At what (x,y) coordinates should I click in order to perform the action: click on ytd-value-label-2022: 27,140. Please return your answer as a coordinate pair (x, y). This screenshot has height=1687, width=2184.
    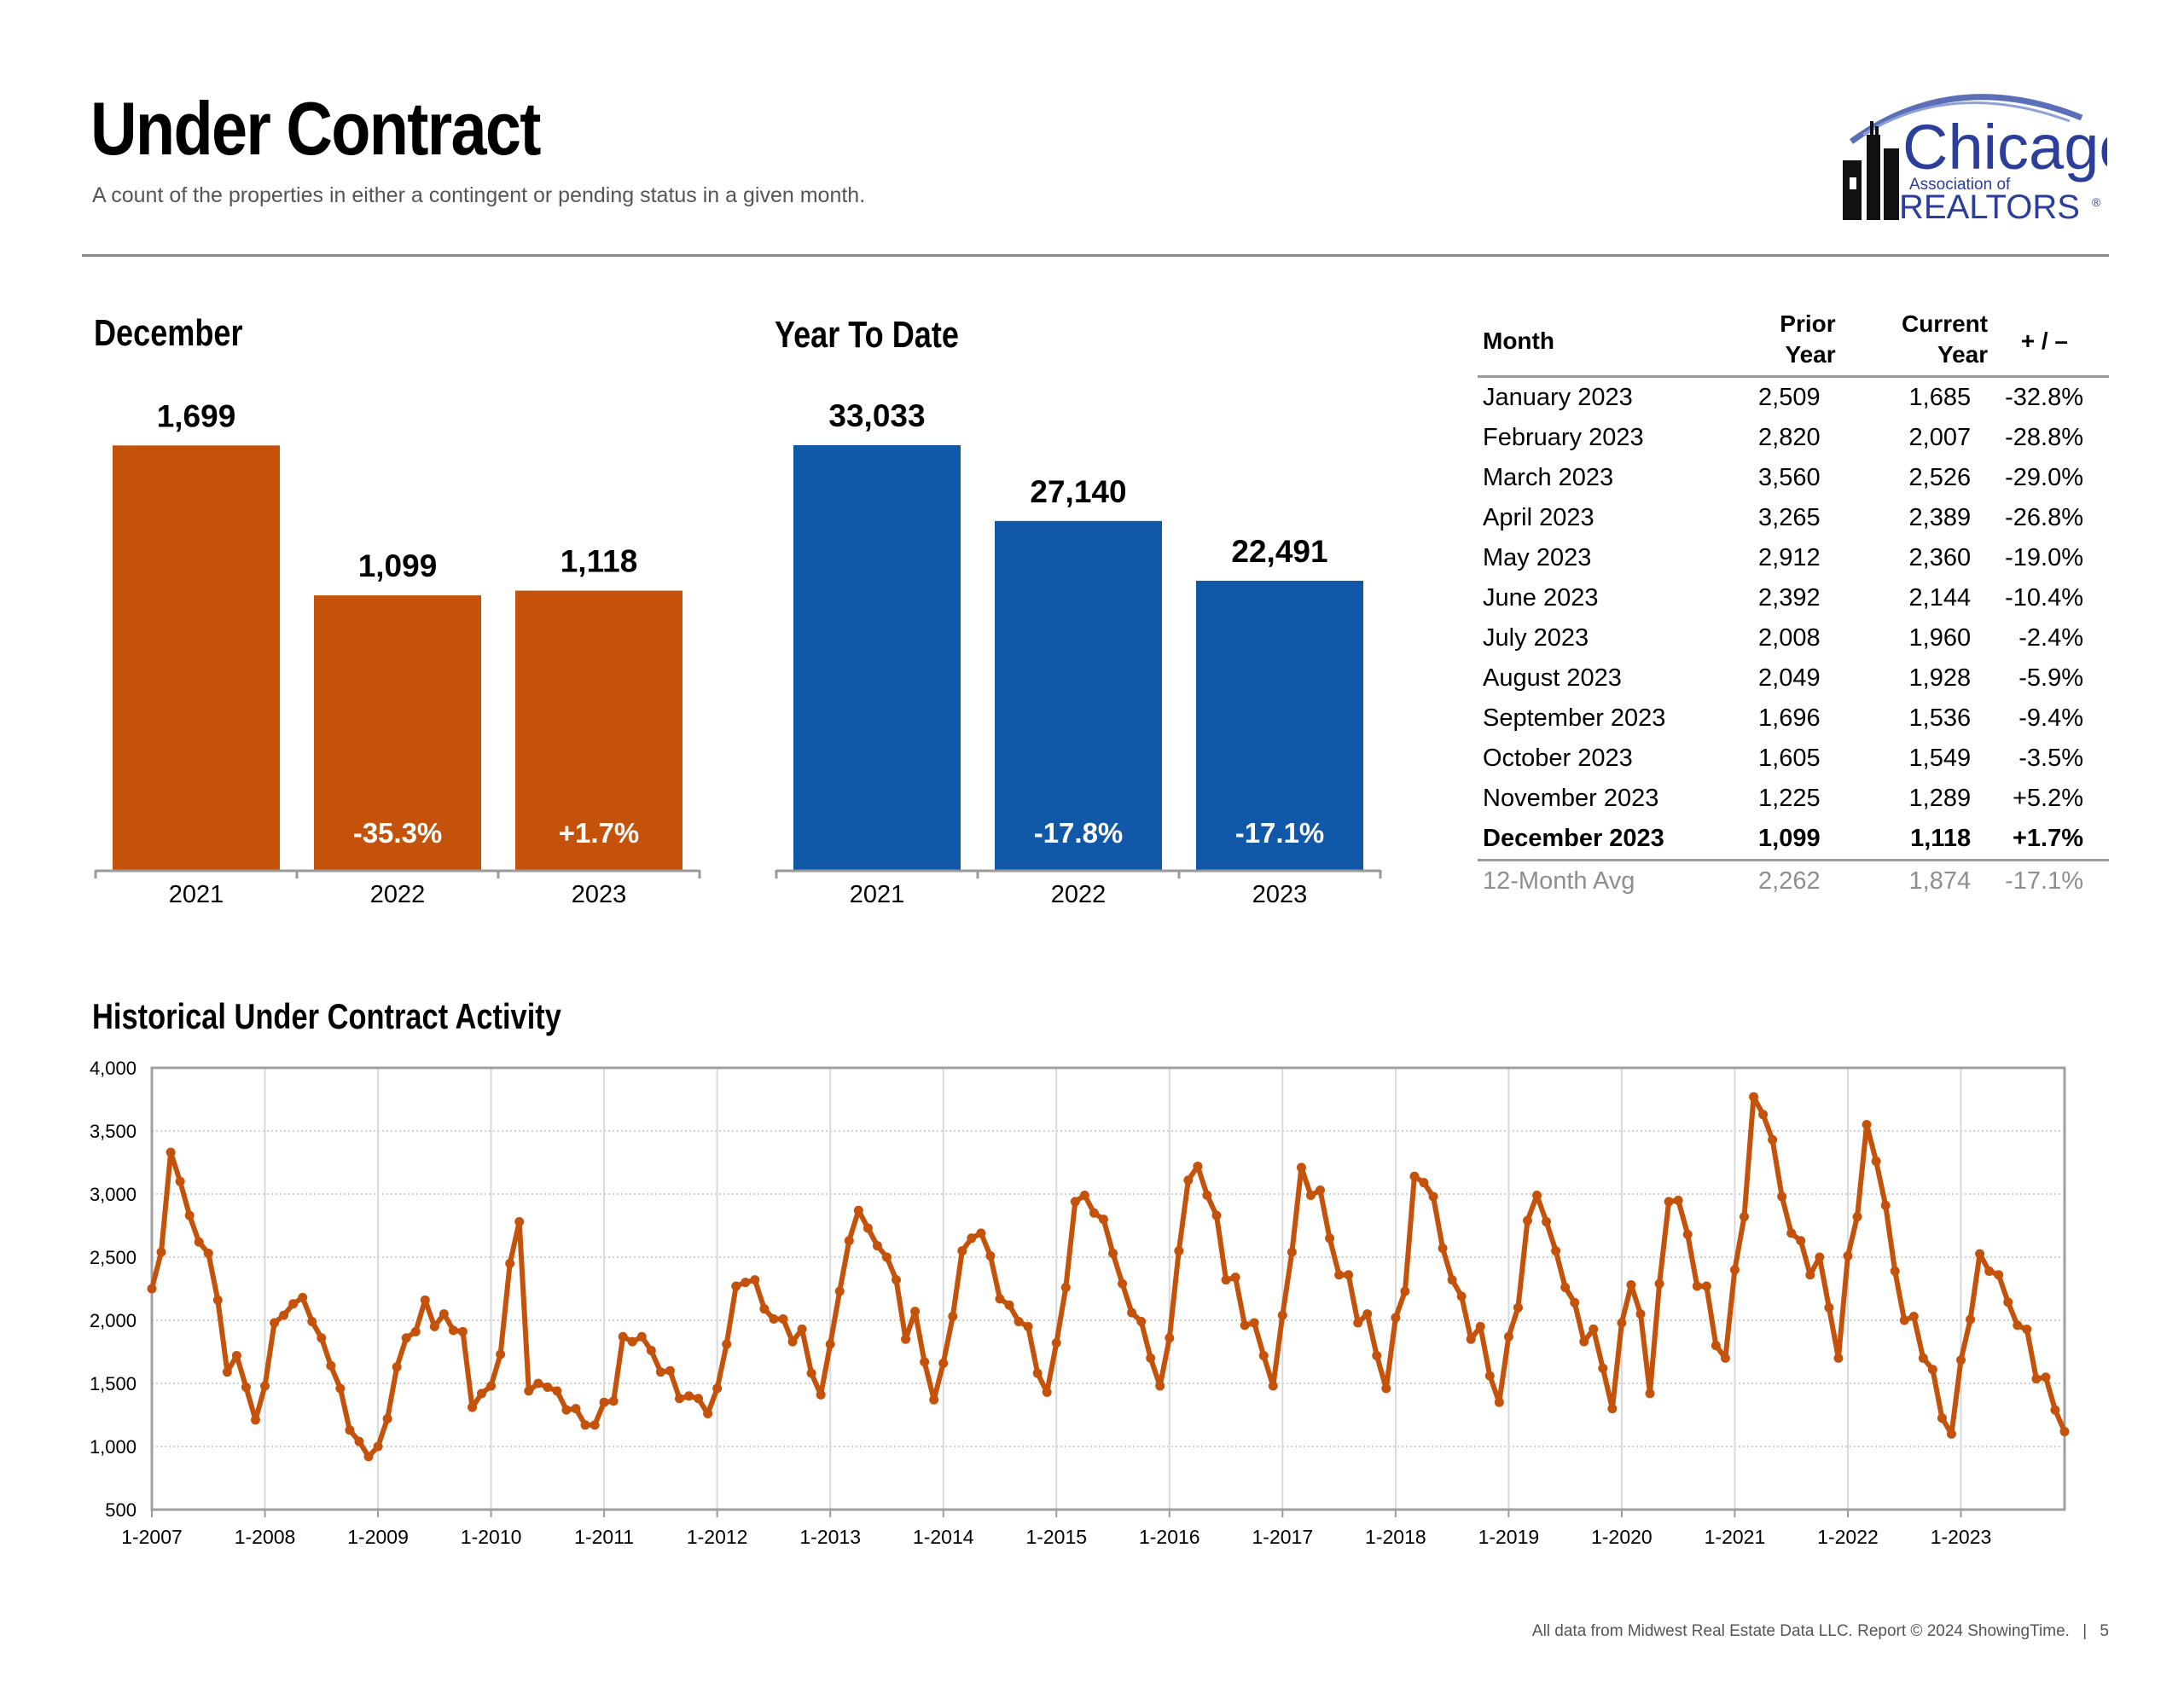
    Looking at the image, I should click on (1078, 491).